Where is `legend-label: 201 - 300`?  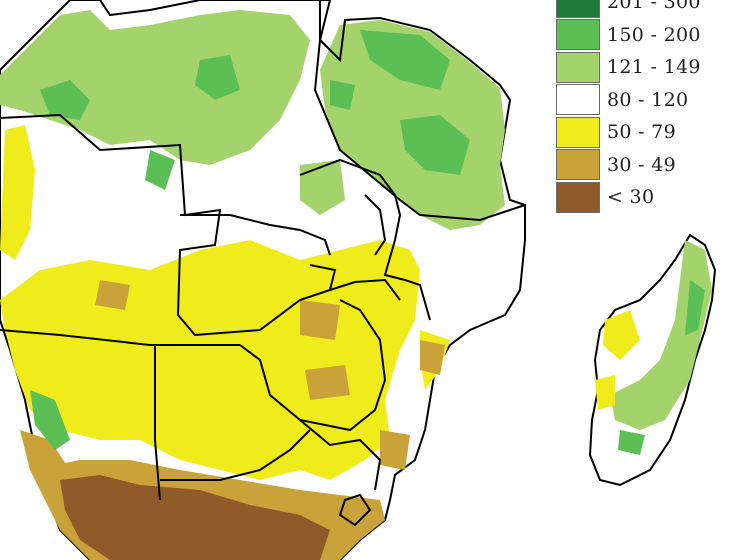 legend-label: 201 - 300 is located at coordinates (654, 7).